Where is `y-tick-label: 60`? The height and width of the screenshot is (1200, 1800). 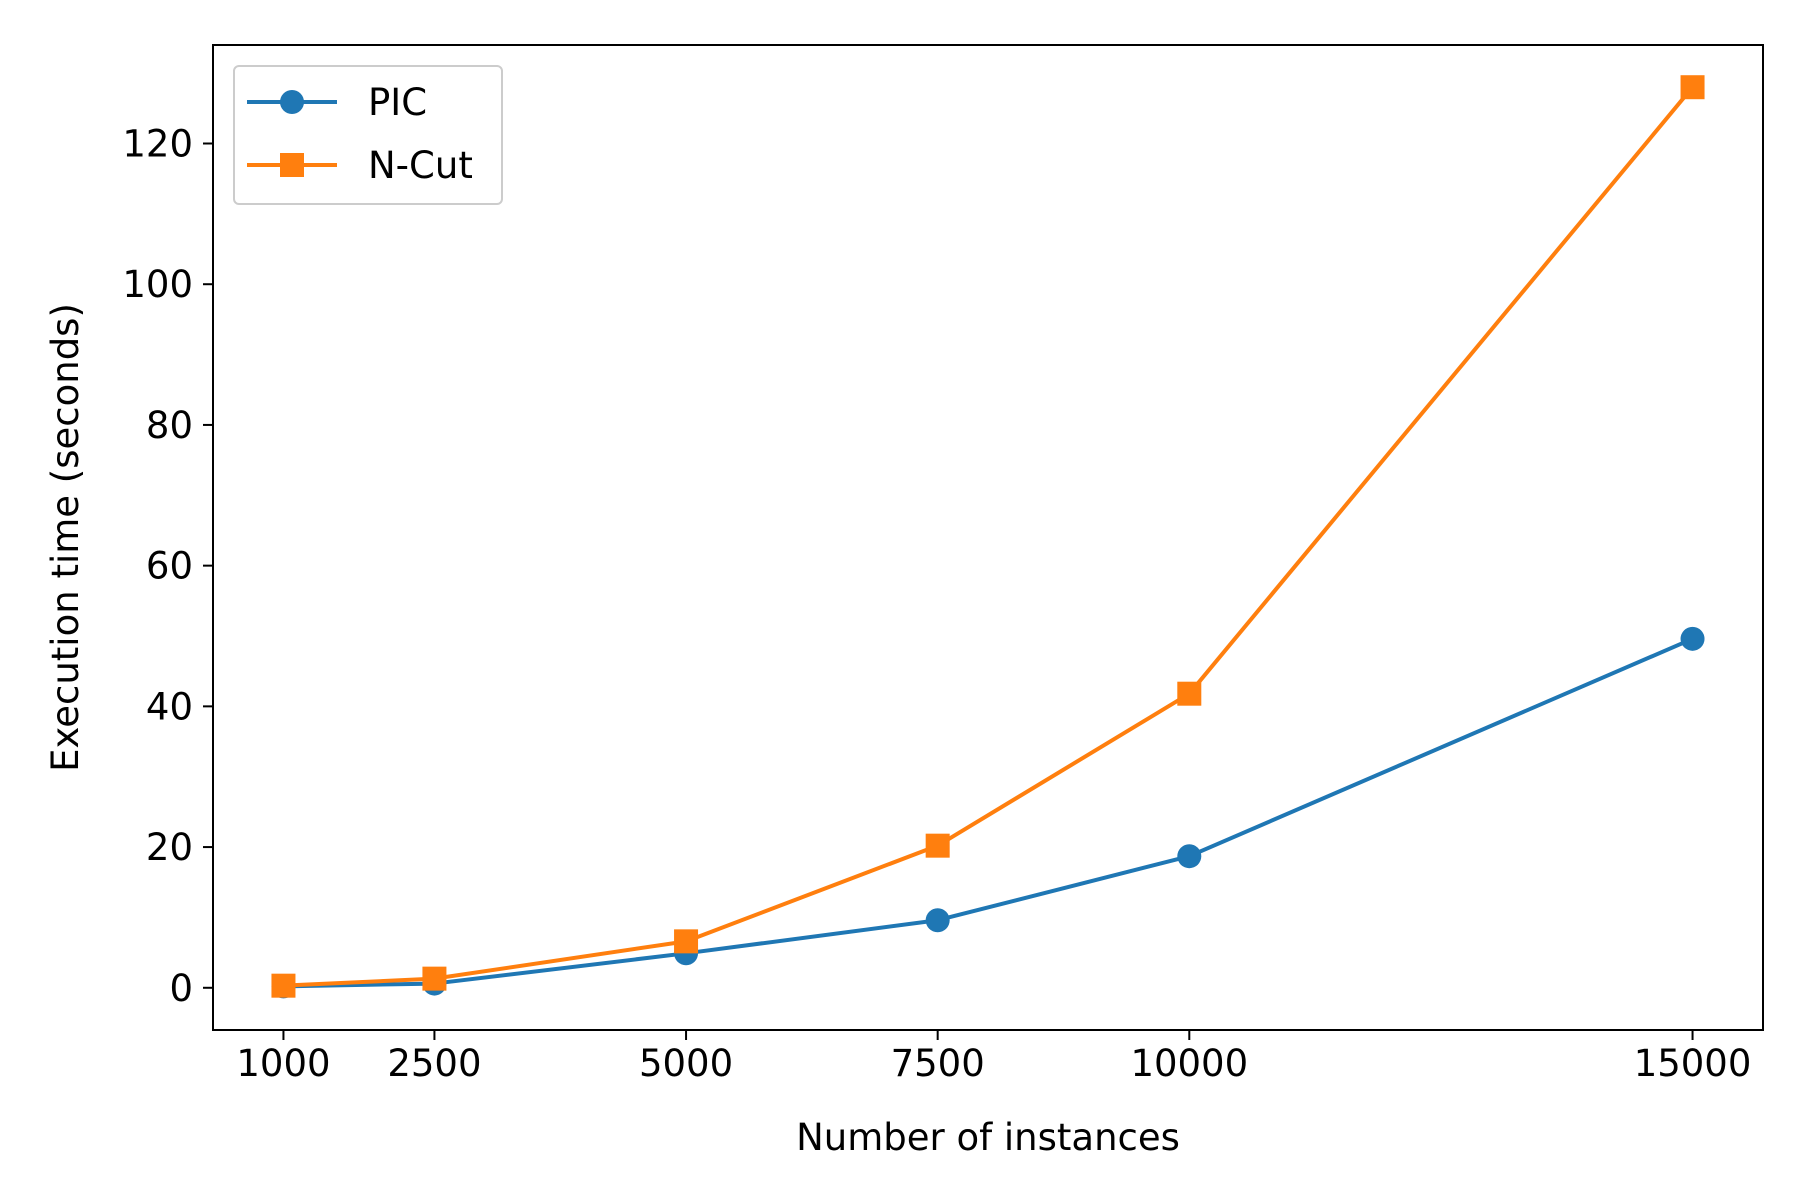
y-tick-label: 60 is located at coordinates (169, 566).